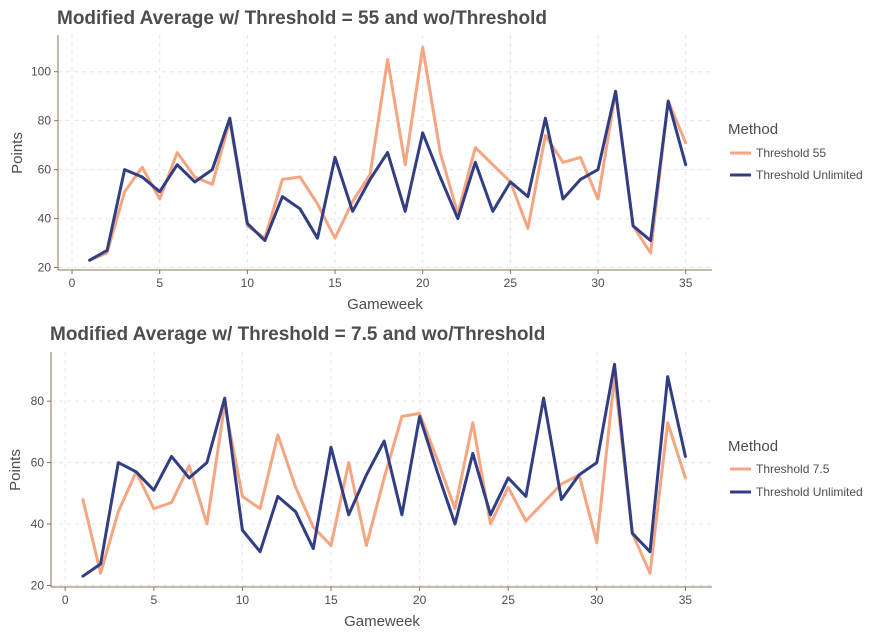  Describe the element at coordinates (791, 153) in the screenshot. I see `legend-label-threshold: Threshold 55` at that location.